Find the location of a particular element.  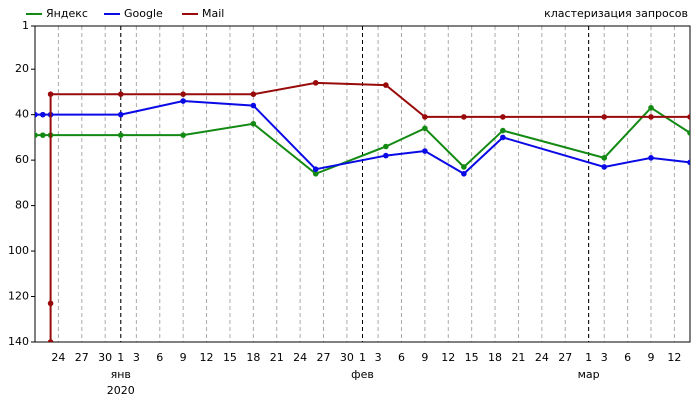

y-tick-label: 80 is located at coordinates (22, 205).